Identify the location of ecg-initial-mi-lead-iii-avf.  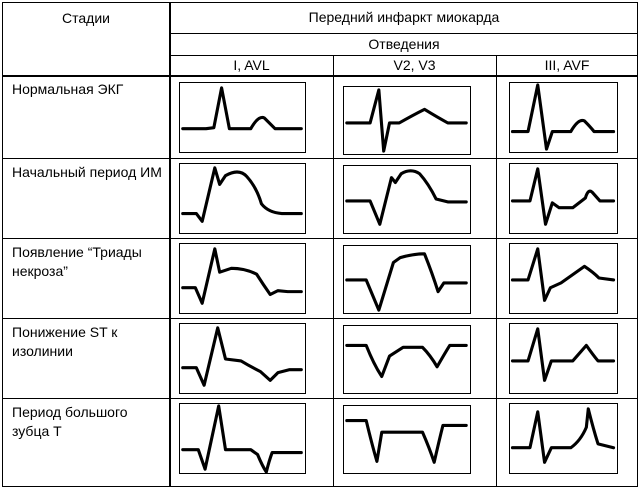
(563, 198).